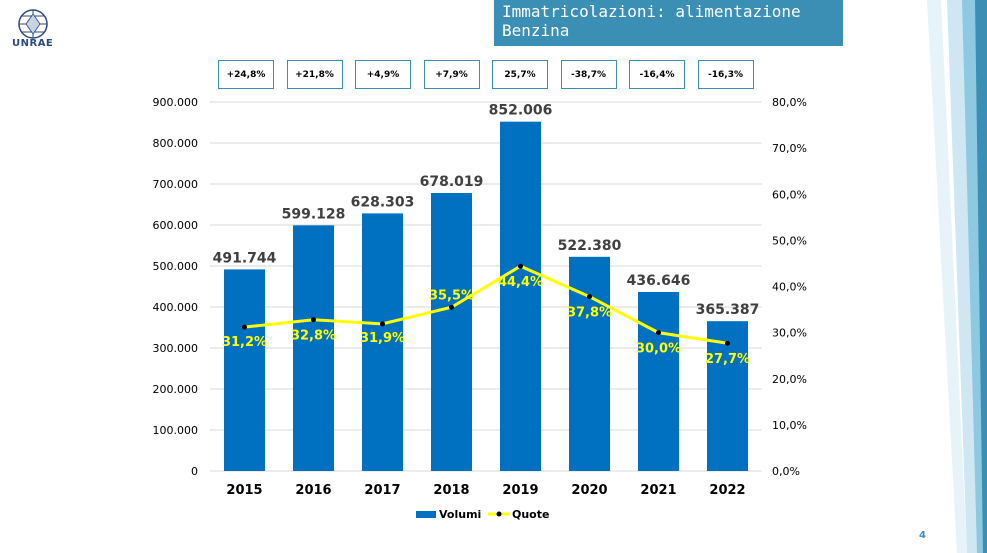 This screenshot has height=553, width=987. I want to click on bar-label-2016: 599.128, so click(314, 214).